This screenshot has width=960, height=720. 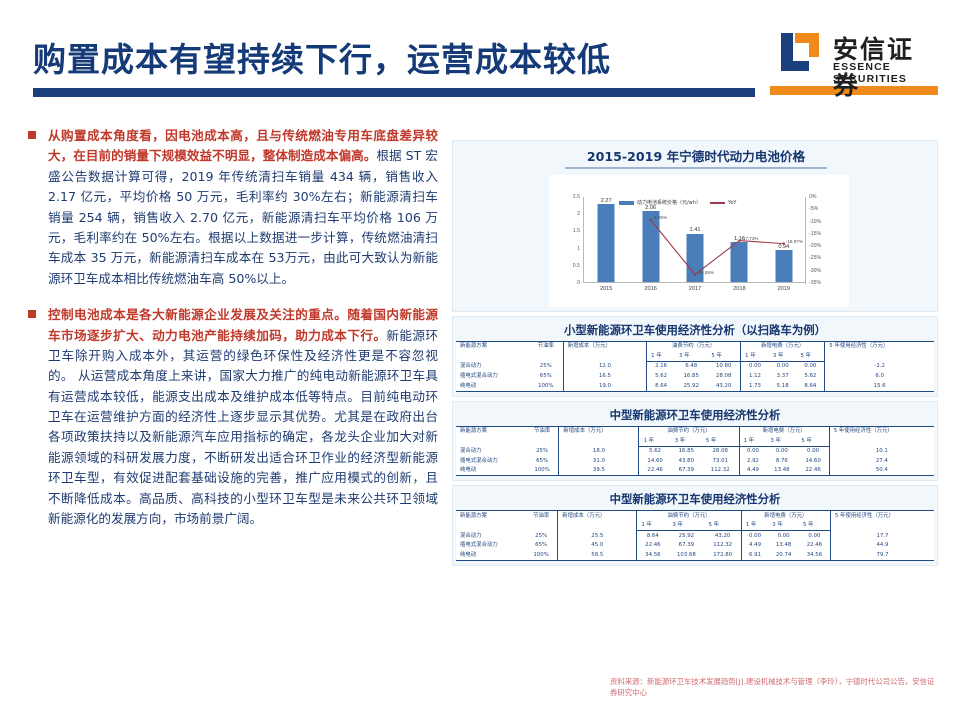 I want to click on table-cell: 28.08, so click(x=723, y=375).